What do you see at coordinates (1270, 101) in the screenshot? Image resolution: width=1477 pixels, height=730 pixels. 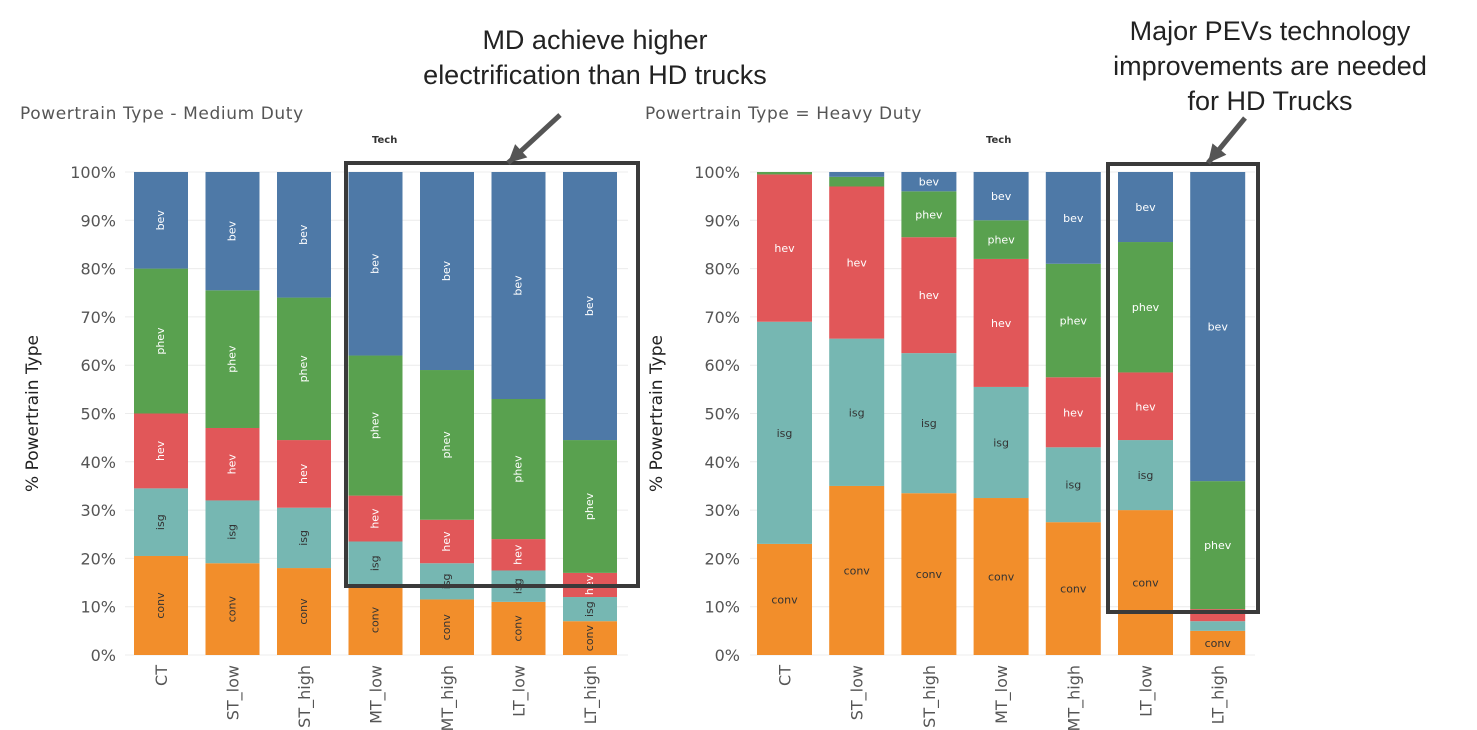 I see `annotation-hd-line-3: for HD Trucks` at bounding box center [1270, 101].